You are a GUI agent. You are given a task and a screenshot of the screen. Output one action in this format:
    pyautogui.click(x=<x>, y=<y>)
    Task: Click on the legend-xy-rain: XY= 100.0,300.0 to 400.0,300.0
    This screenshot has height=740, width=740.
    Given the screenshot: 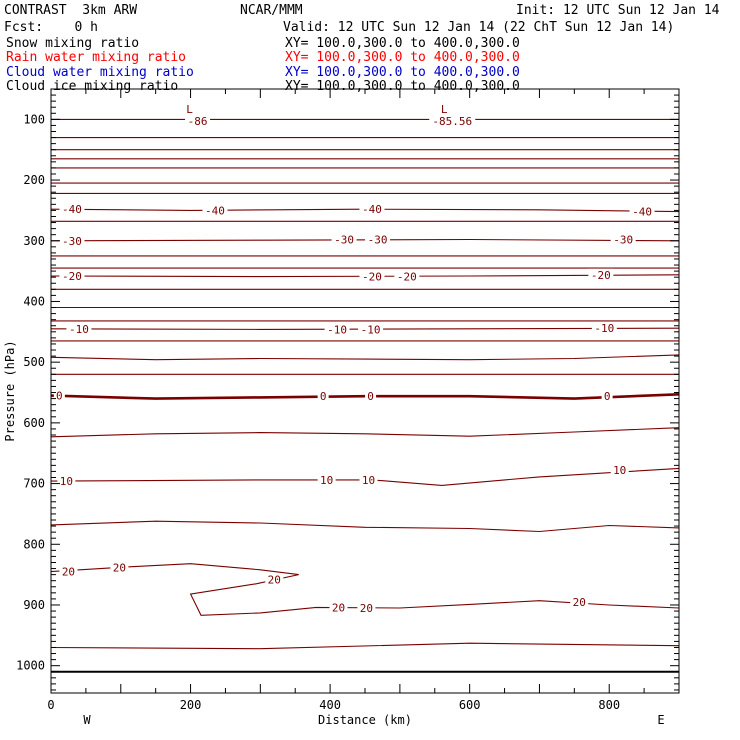 What is the action you would take?
    pyautogui.click(x=402, y=57)
    